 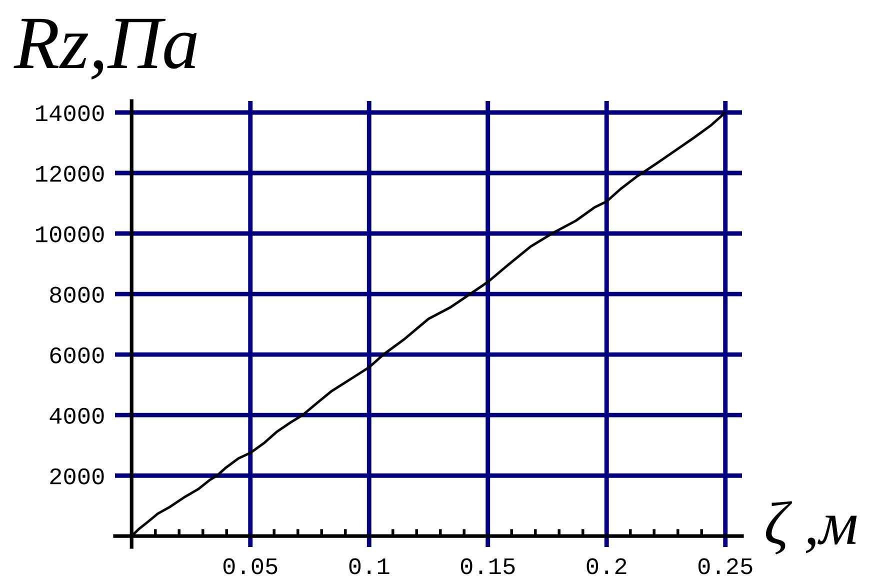 What do you see at coordinates (250, 566) in the screenshot?
I see `x-tick-label: 0.05` at bounding box center [250, 566].